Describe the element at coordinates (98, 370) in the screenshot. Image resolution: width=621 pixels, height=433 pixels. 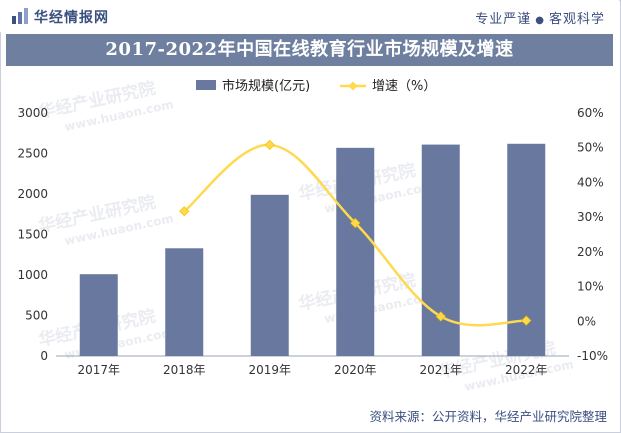
I see `x-tick-label: 2017年` at that location.